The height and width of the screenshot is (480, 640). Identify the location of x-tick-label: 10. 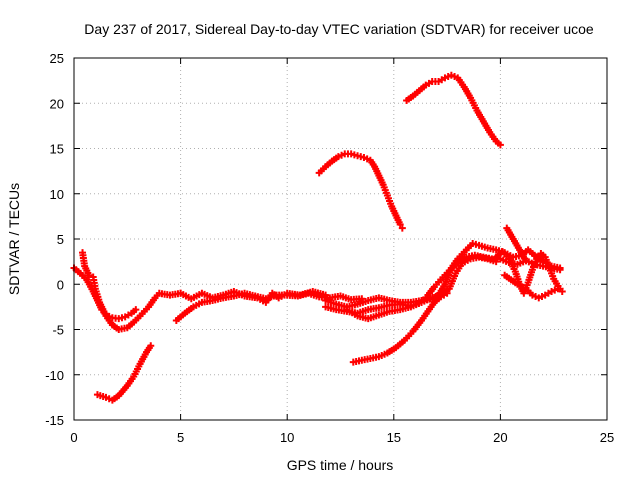
(287, 437).